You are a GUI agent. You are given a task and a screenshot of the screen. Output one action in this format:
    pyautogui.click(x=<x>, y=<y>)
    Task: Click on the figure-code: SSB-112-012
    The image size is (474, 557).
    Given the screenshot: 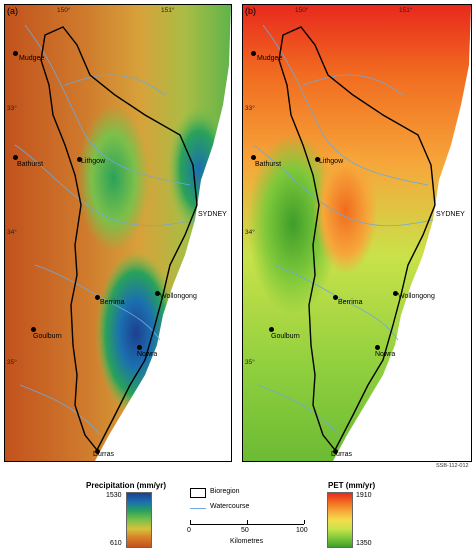 What is the action you would take?
    pyautogui.click(x=452, y=466)
    